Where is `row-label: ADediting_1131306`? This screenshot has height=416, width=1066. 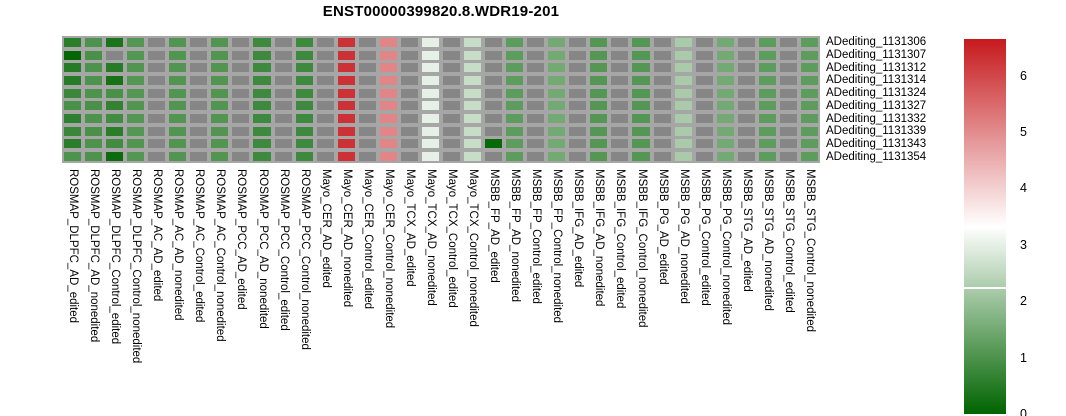
row-label: ADediting_1131306 is located at coordinates (876, 42).